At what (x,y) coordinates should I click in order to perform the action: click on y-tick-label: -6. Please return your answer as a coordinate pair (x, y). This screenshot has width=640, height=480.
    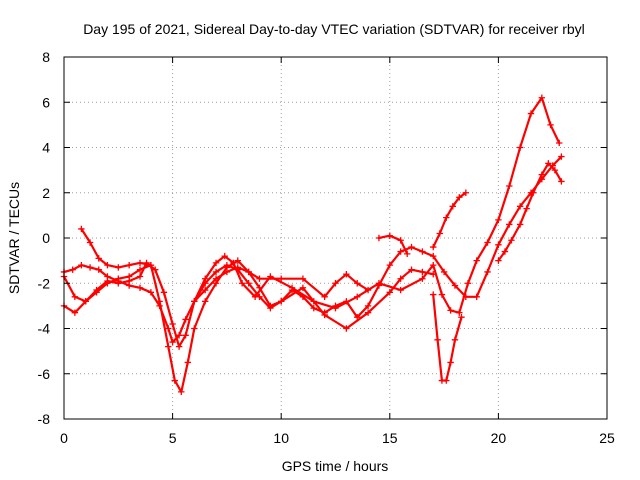
    Looking at the image, I should click on (44, 374).